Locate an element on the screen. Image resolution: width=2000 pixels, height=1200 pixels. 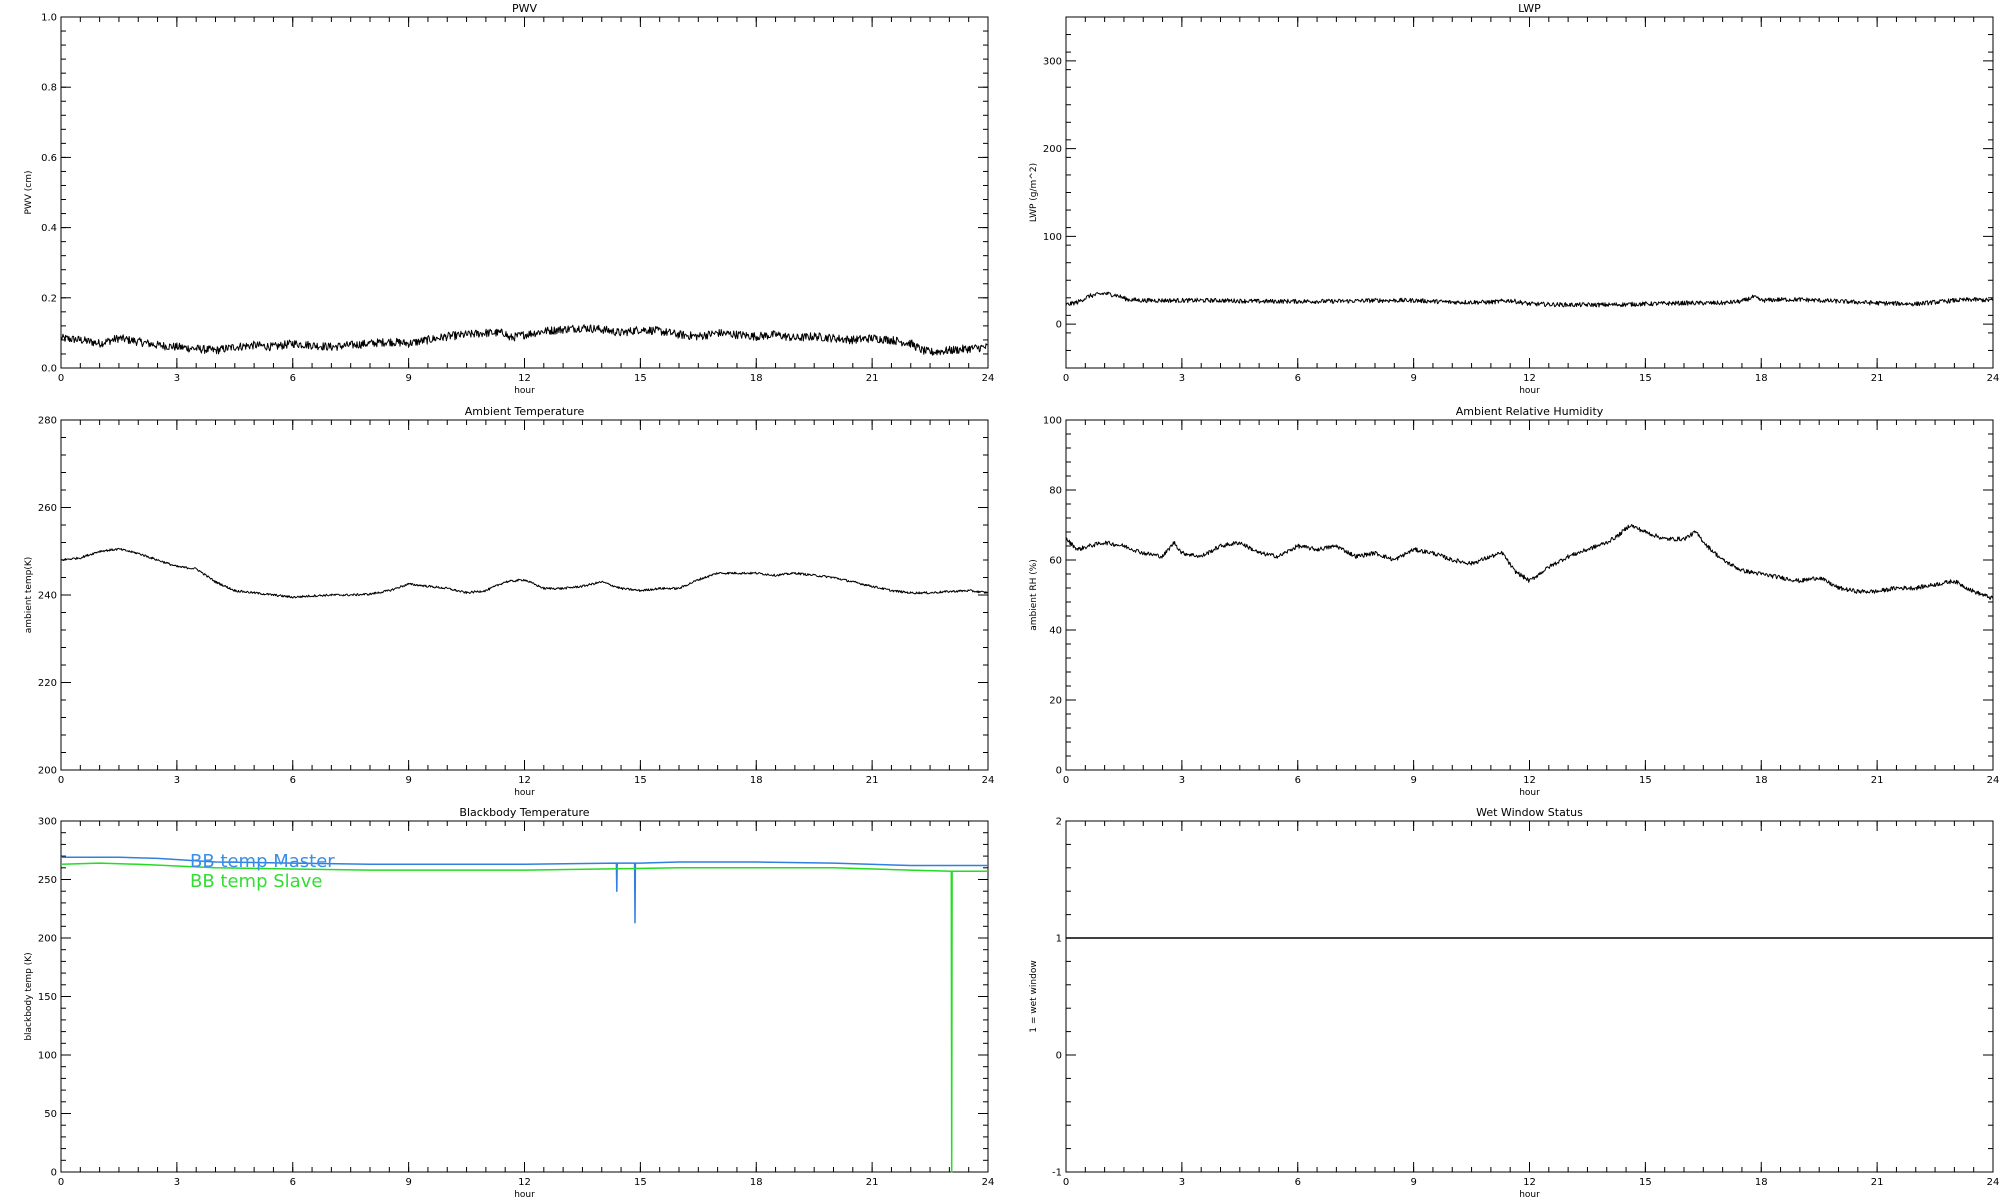
y-tick-label: 0.0 is located at coordinates (49, 369).